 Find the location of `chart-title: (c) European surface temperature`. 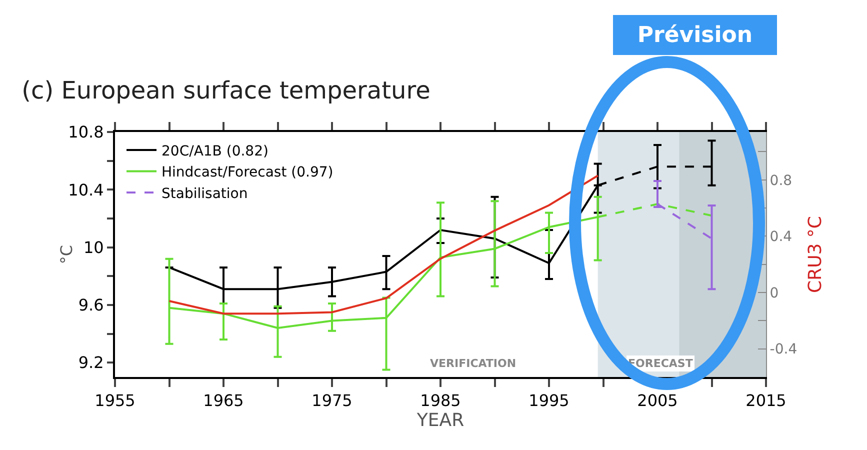

chart-title: (c) European surface temperature is located at coordinates (226, 90).